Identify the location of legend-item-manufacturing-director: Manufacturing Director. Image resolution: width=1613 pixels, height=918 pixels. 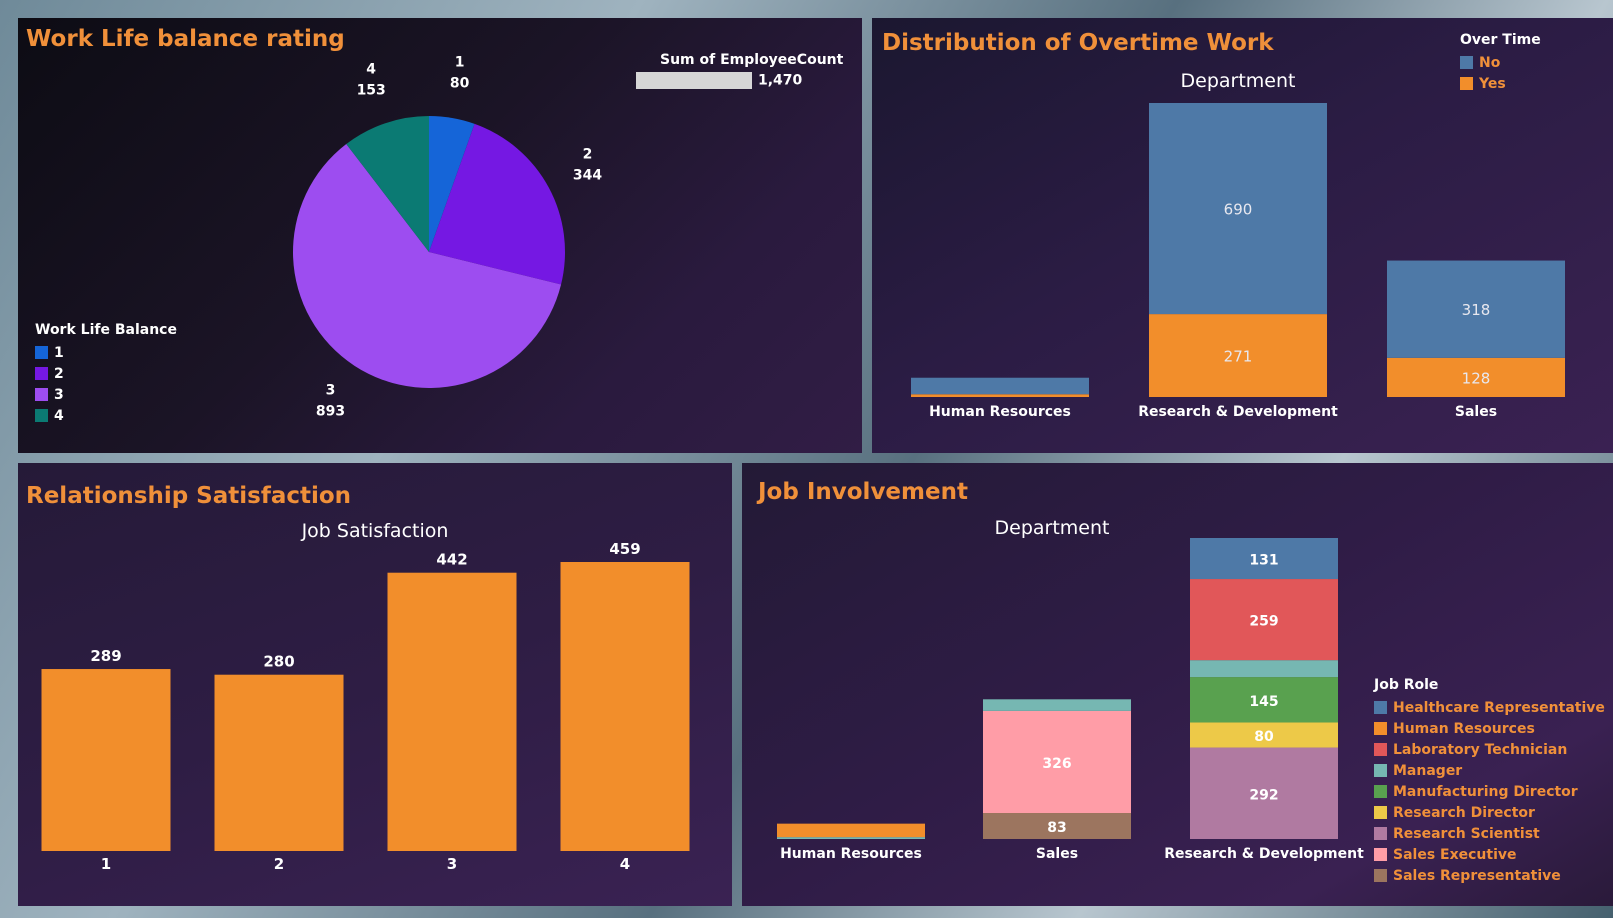
(1489, 791).